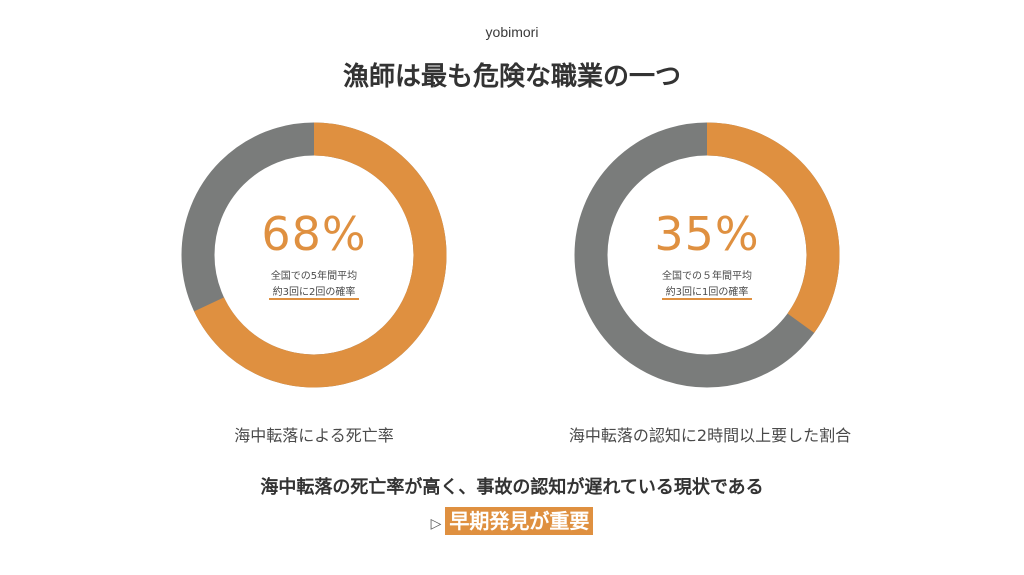  What do you see at coordinates (314, 234) in the screenshot?
I see `percent-value: 68%` at bounding box center [314, 234].